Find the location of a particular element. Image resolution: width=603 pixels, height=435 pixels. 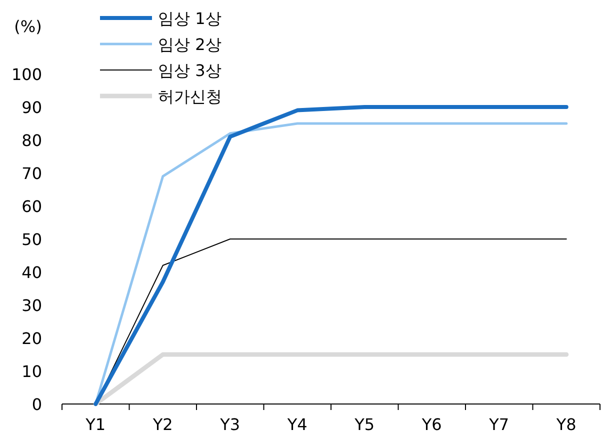

x-tick-label: Y1 is located at coordinates (95, 424).